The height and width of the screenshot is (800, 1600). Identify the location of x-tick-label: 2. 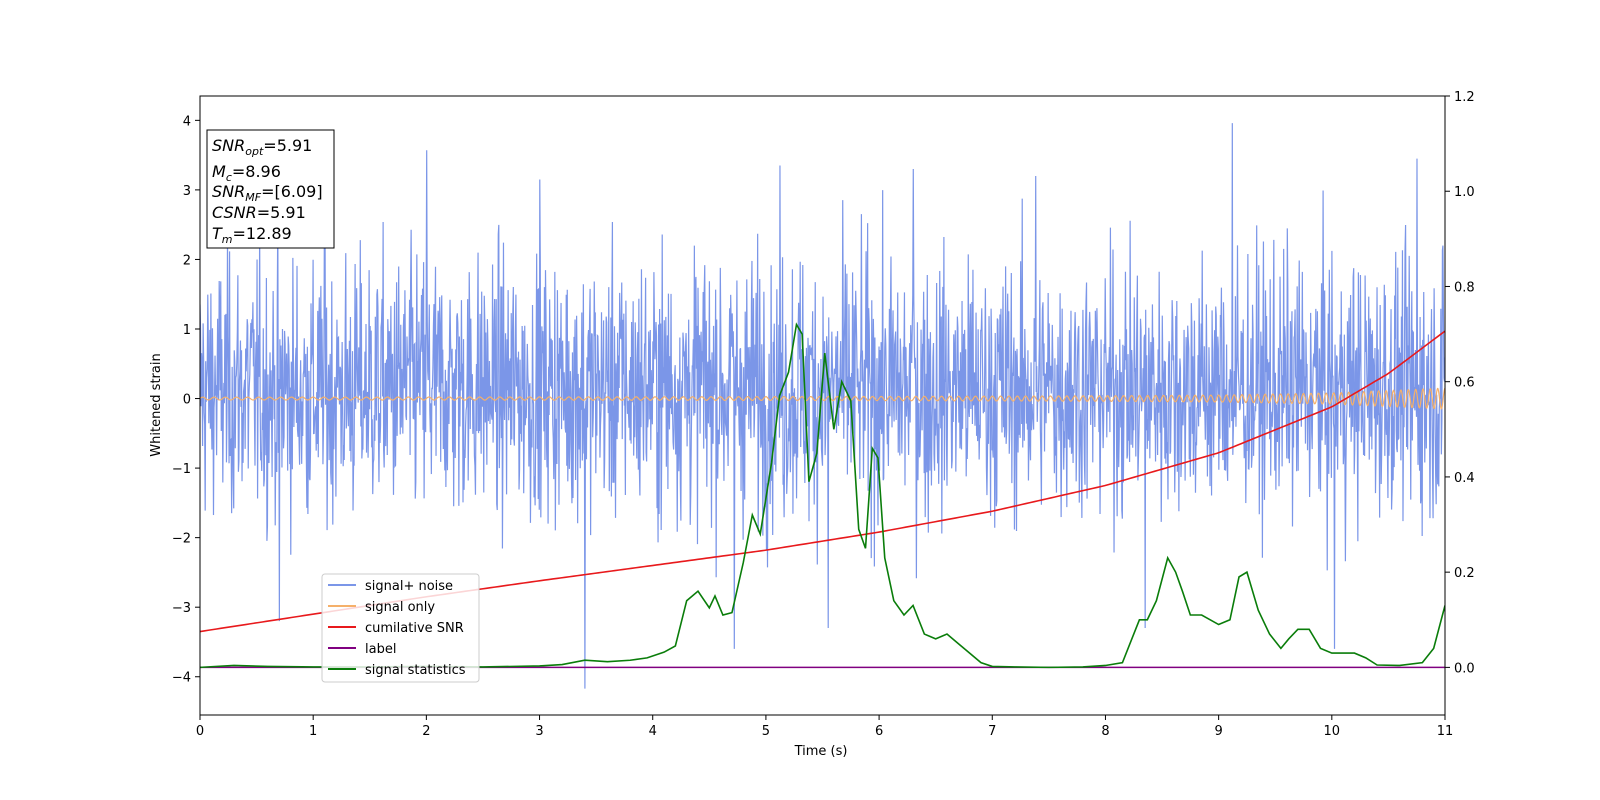
(426, 731).